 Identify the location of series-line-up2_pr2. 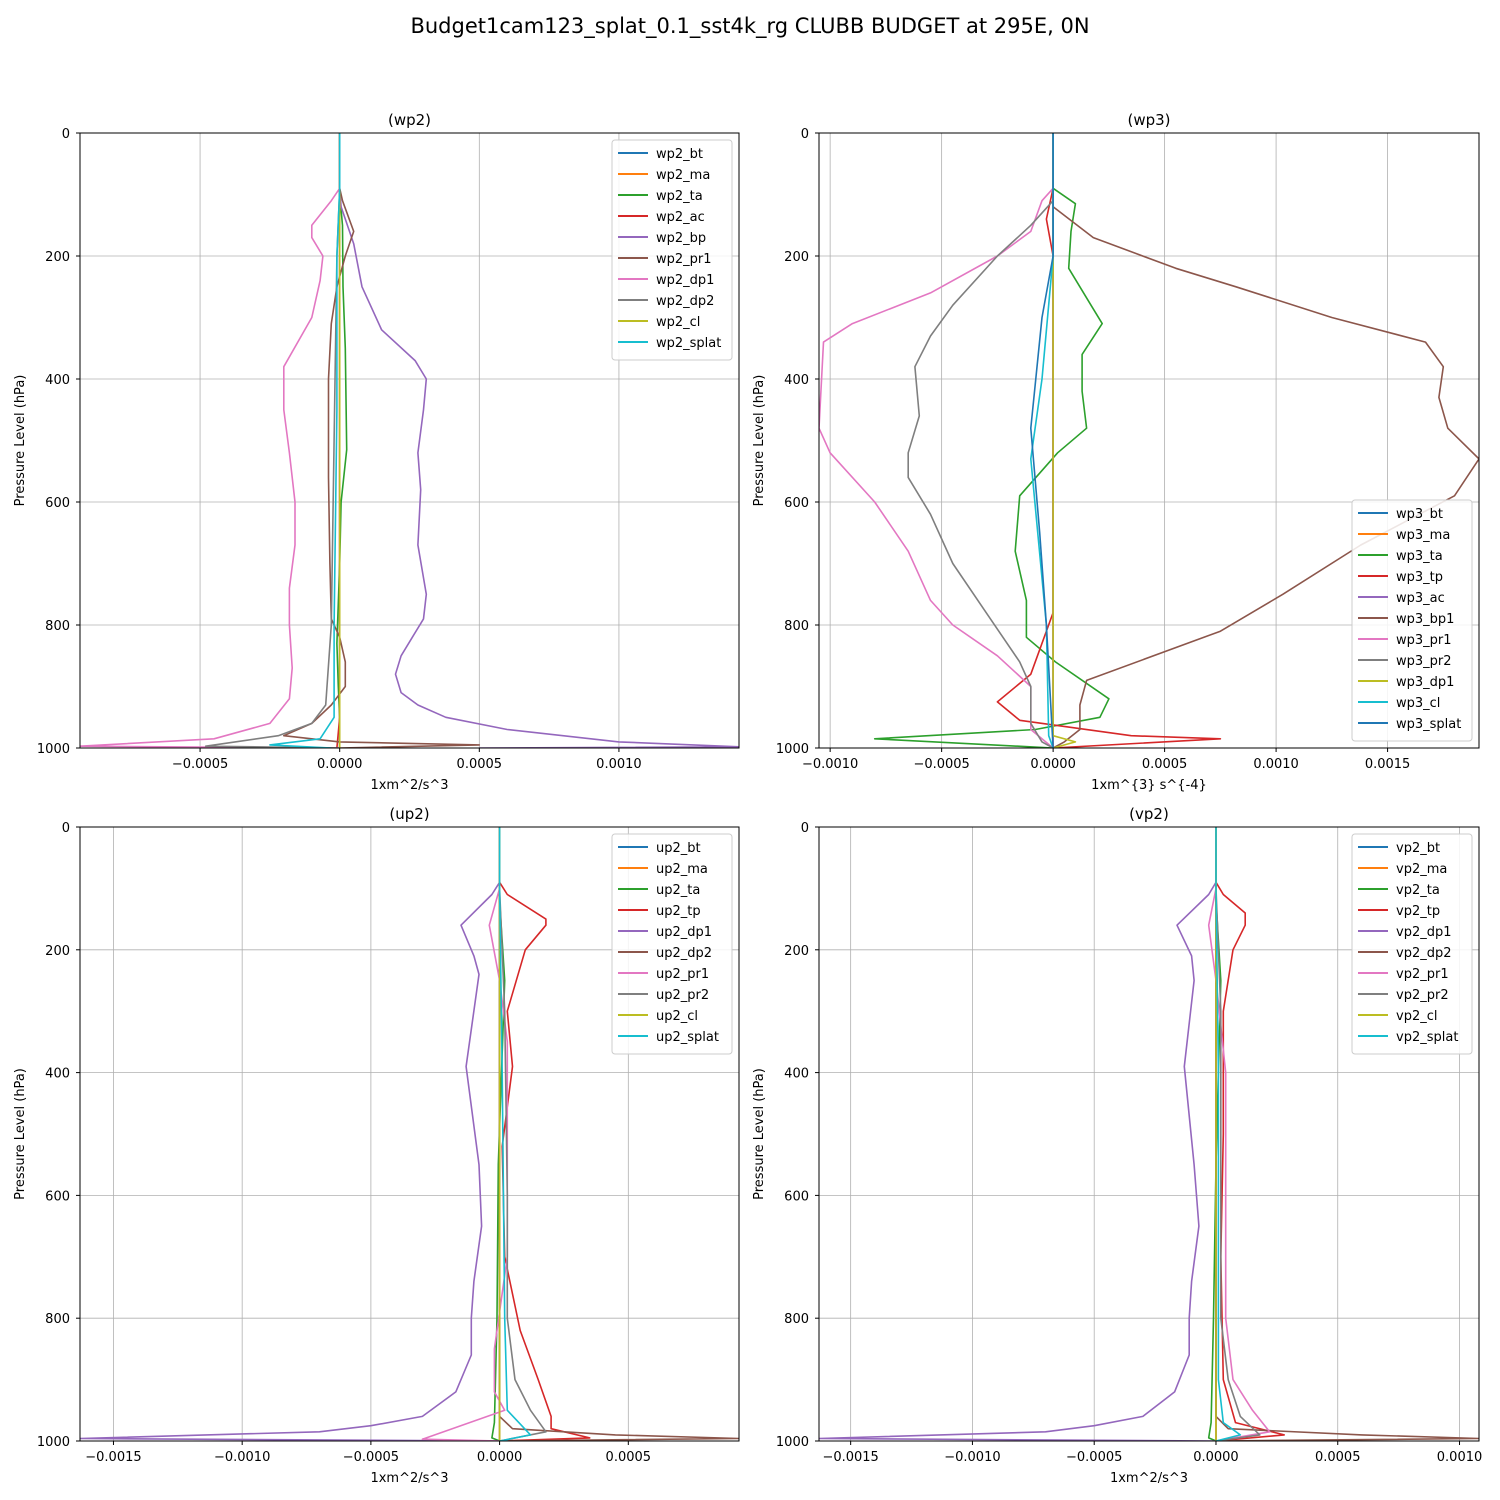
(522, 1134).